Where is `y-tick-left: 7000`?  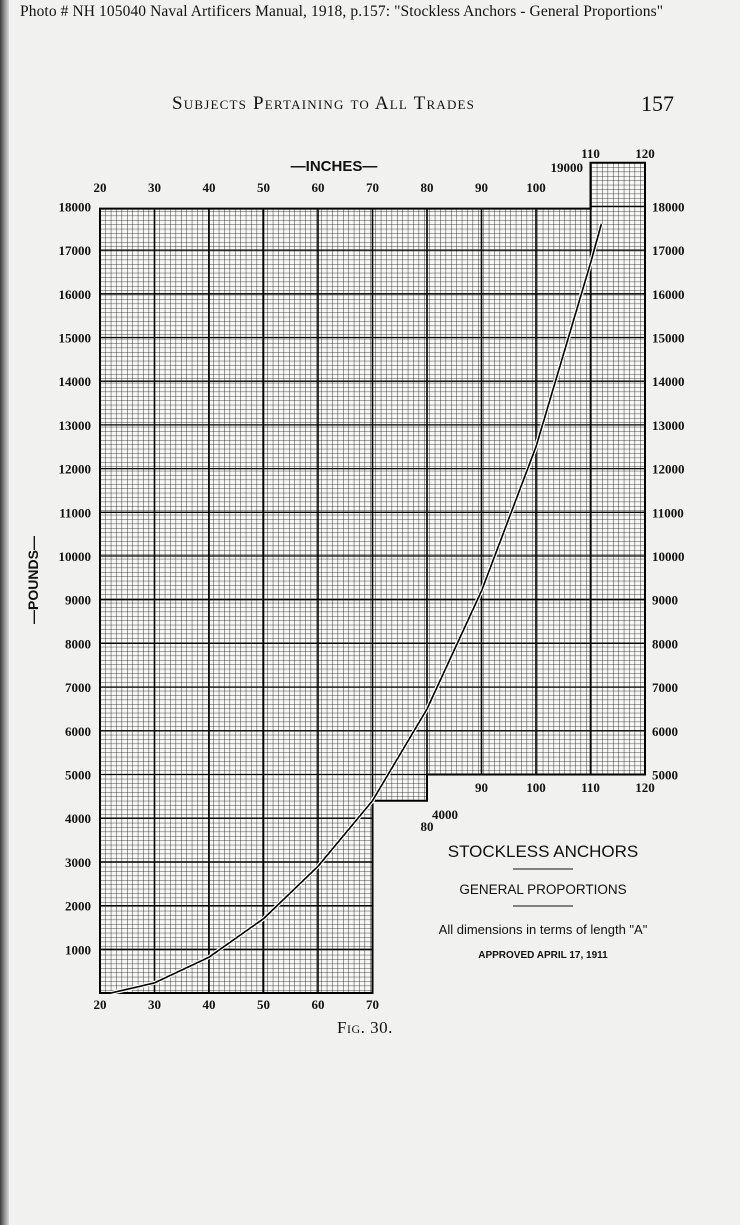 y-tick-left: 7000 is located at coordinates (78, 687).